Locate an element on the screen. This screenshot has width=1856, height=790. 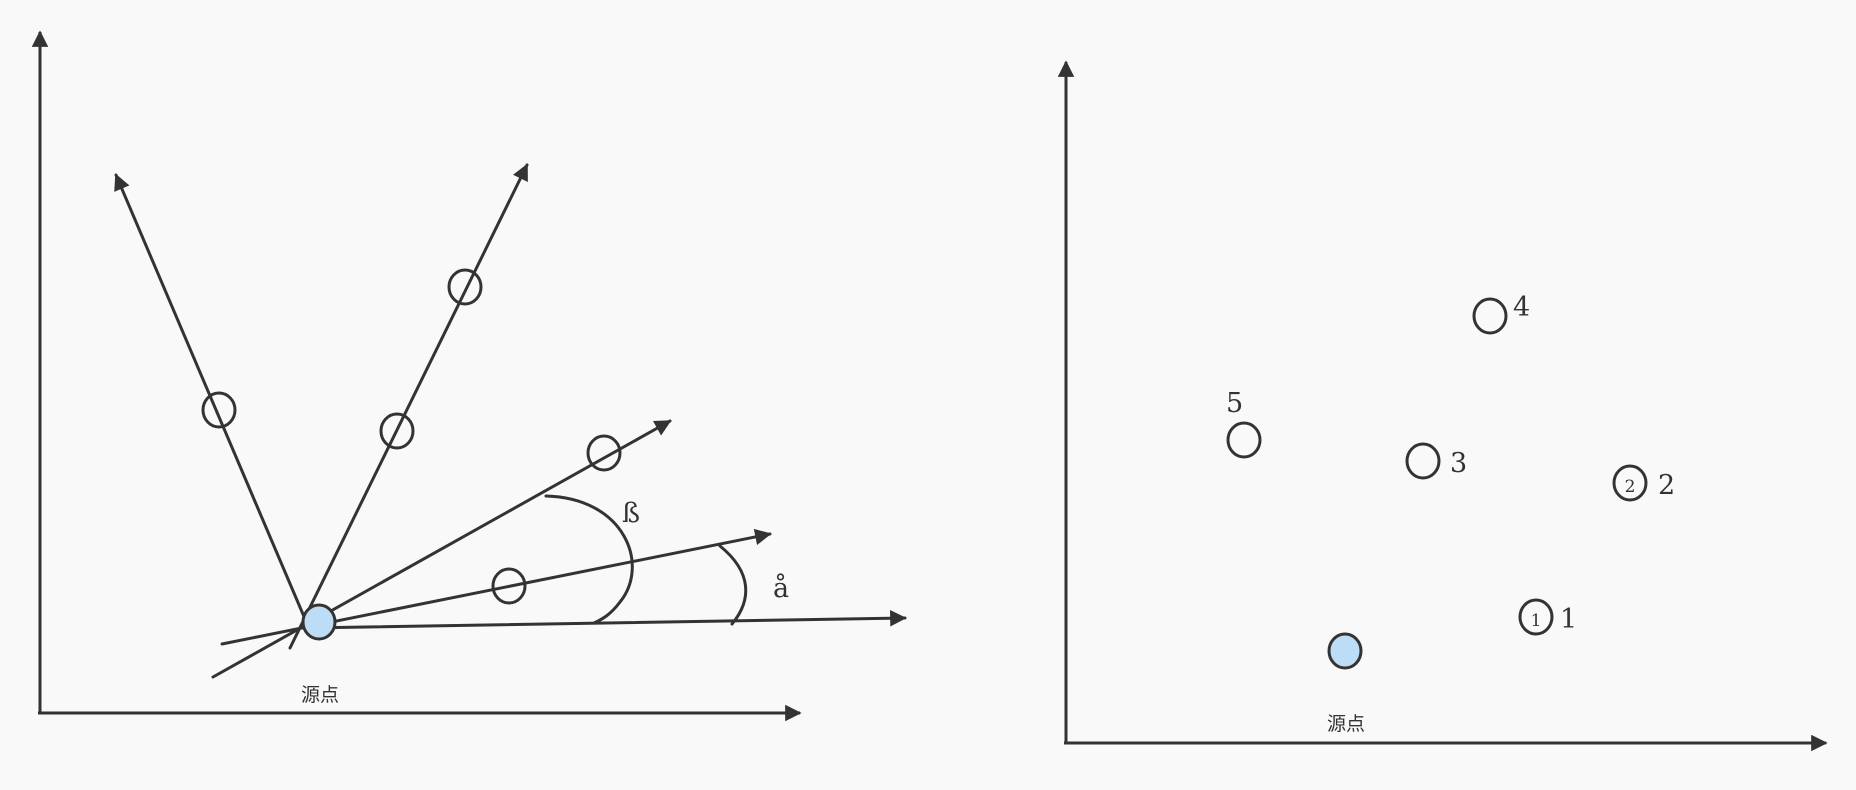
point-1-label: 1 is located at coordinates (1568, 619).